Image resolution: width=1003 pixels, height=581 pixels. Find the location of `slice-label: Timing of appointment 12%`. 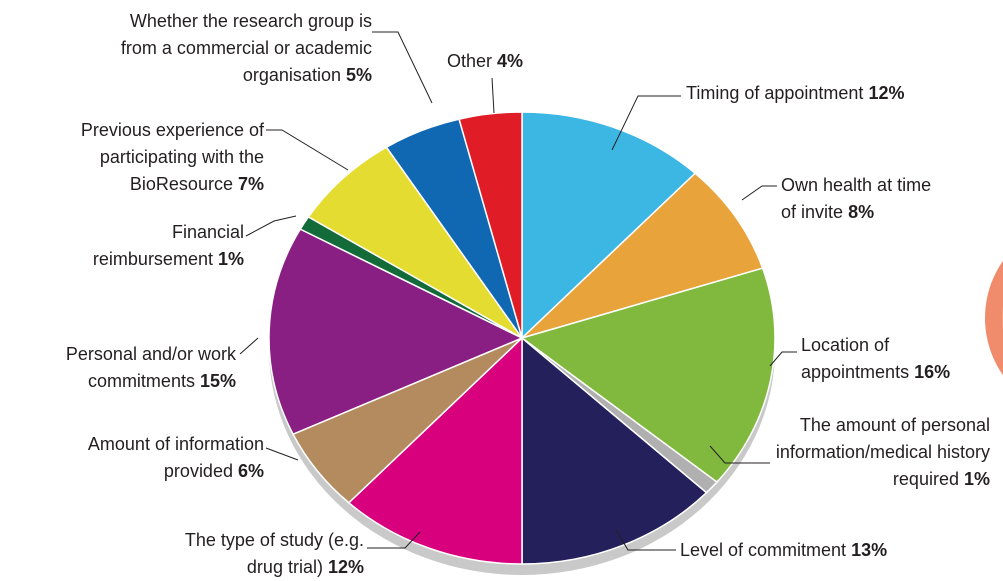

slice-label: Timing of appointment 12% is located at coordinates (795, 93).